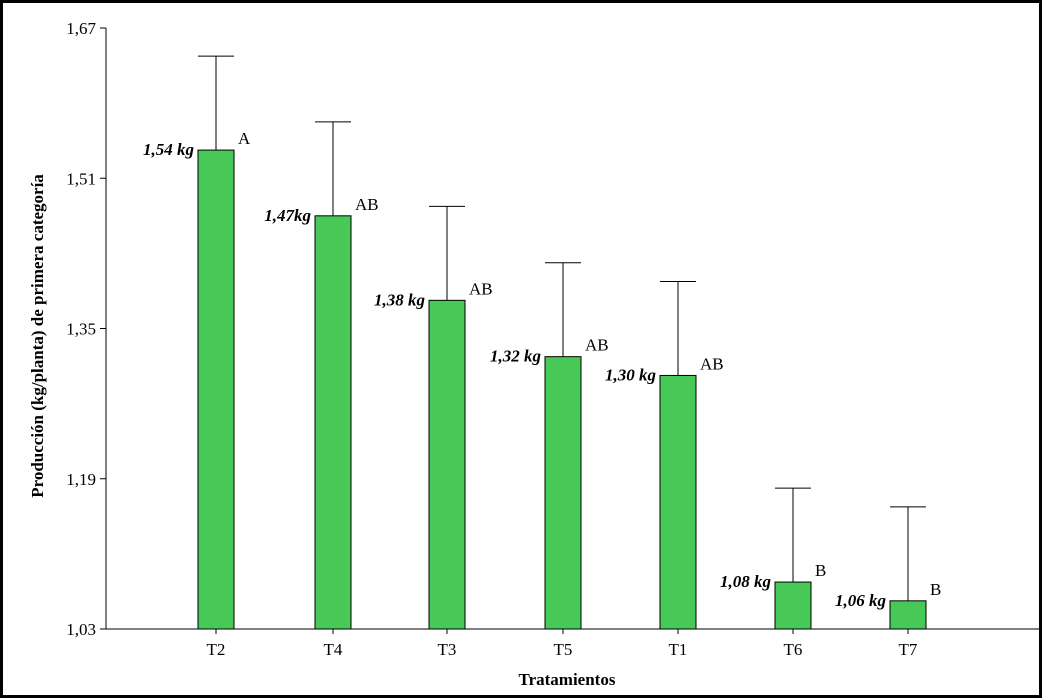 This screenshot has height=698, width=1042. I want to click on x-tick-label: T6, so click(793, 649).